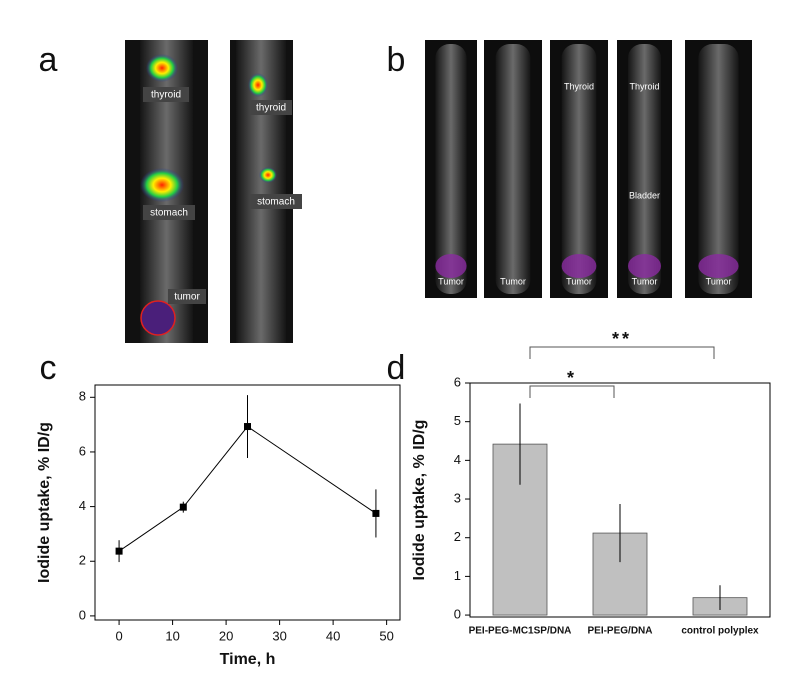 Image resolution: width=800 pixels, height=677 pixels. I want to click on significance-mark: **, so click(622, 339).